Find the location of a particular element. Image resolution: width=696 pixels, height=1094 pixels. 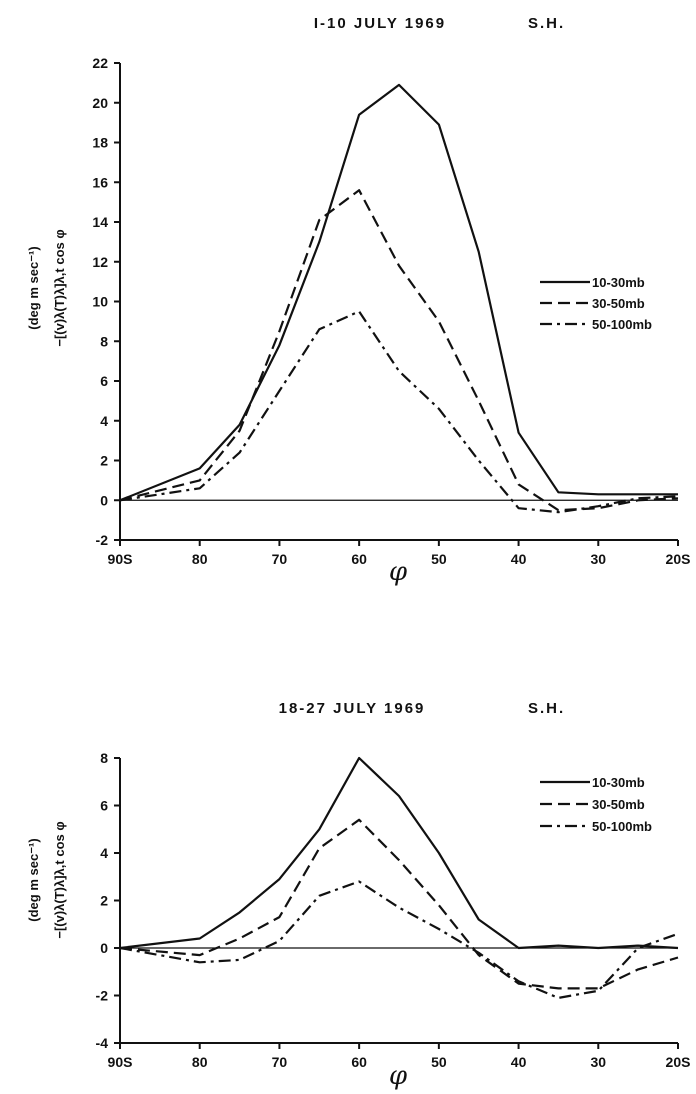

y-tick-label: 18 is located at coordinates (100, 143).